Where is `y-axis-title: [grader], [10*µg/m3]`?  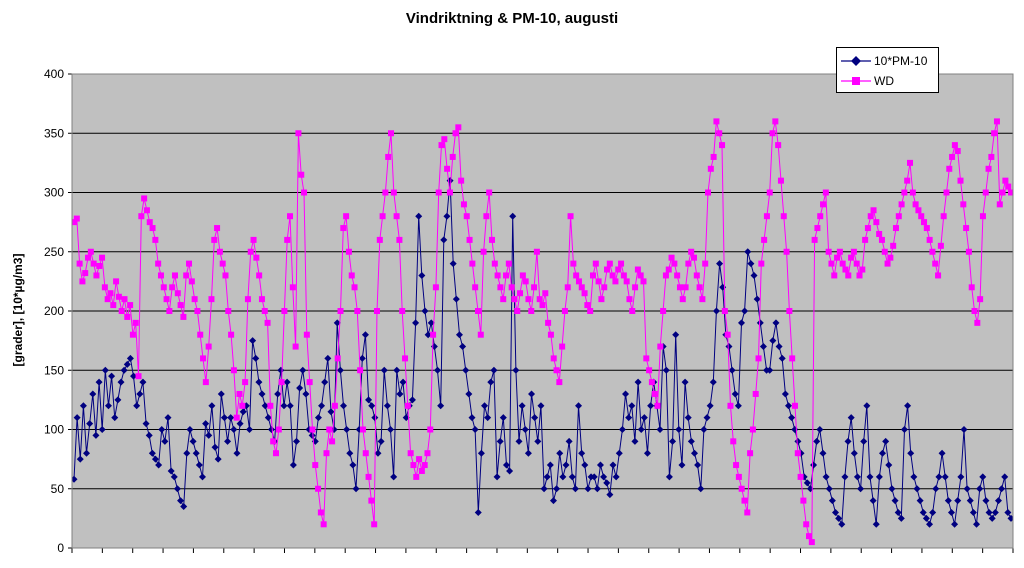 y-axis-title: [grader], [10*µg/m3] is located at coordinates (18, 310).